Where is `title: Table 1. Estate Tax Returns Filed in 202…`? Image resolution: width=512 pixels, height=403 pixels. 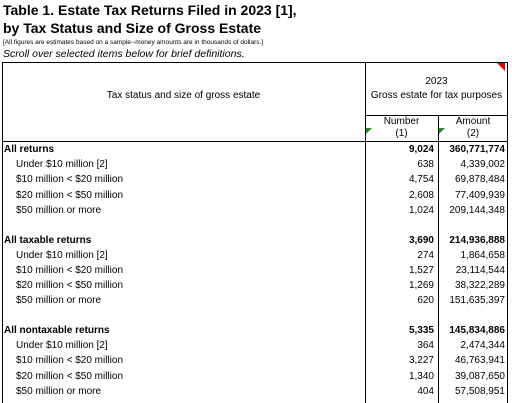
title: Table 1. Estate Tax Returns Filed in 202… is located at coordinates (150, 10).